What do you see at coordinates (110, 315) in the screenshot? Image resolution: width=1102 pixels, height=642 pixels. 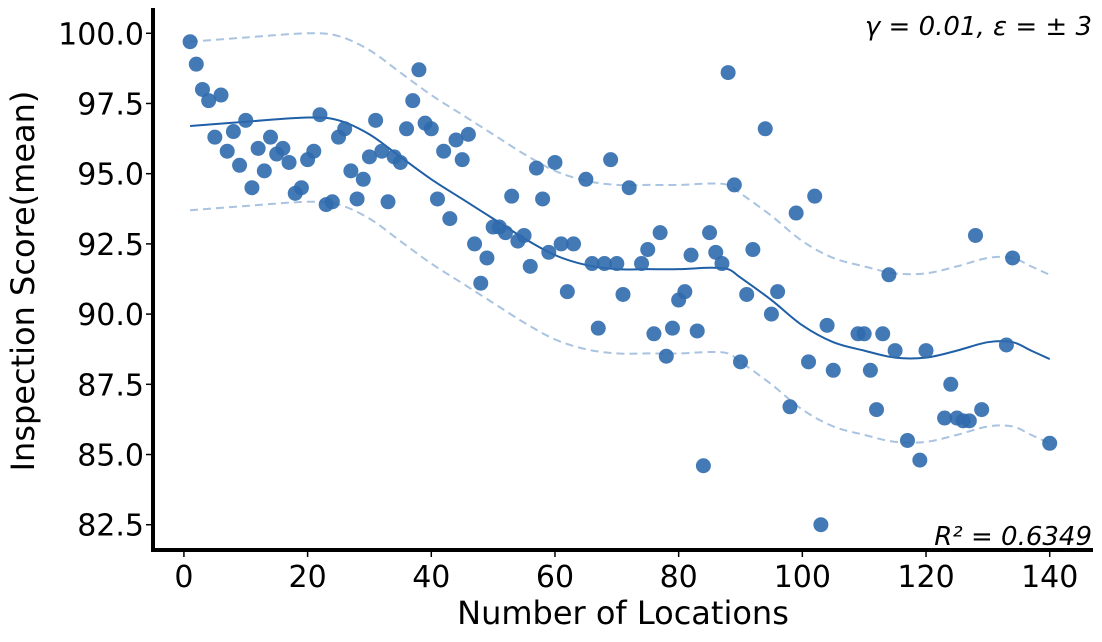 I see `y-tick-label: 90.0` at bounding box center [110, 315].